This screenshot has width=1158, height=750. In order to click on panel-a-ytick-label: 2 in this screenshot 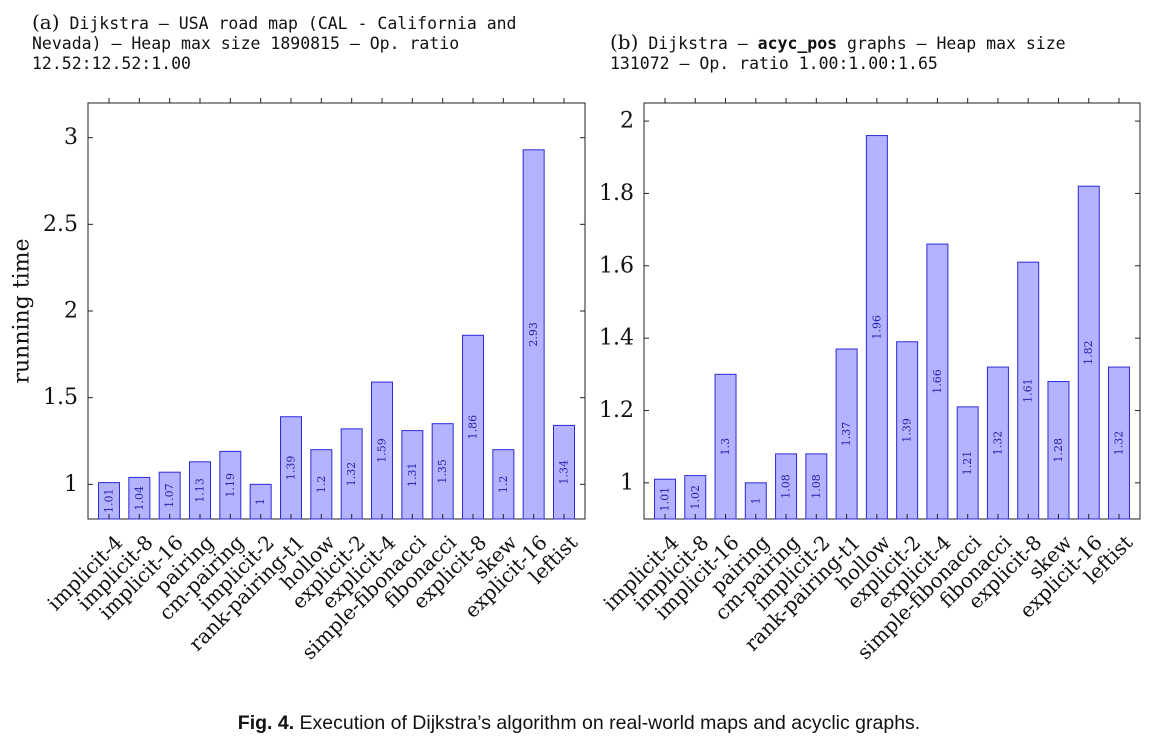, I will do `click(71, 311)`.